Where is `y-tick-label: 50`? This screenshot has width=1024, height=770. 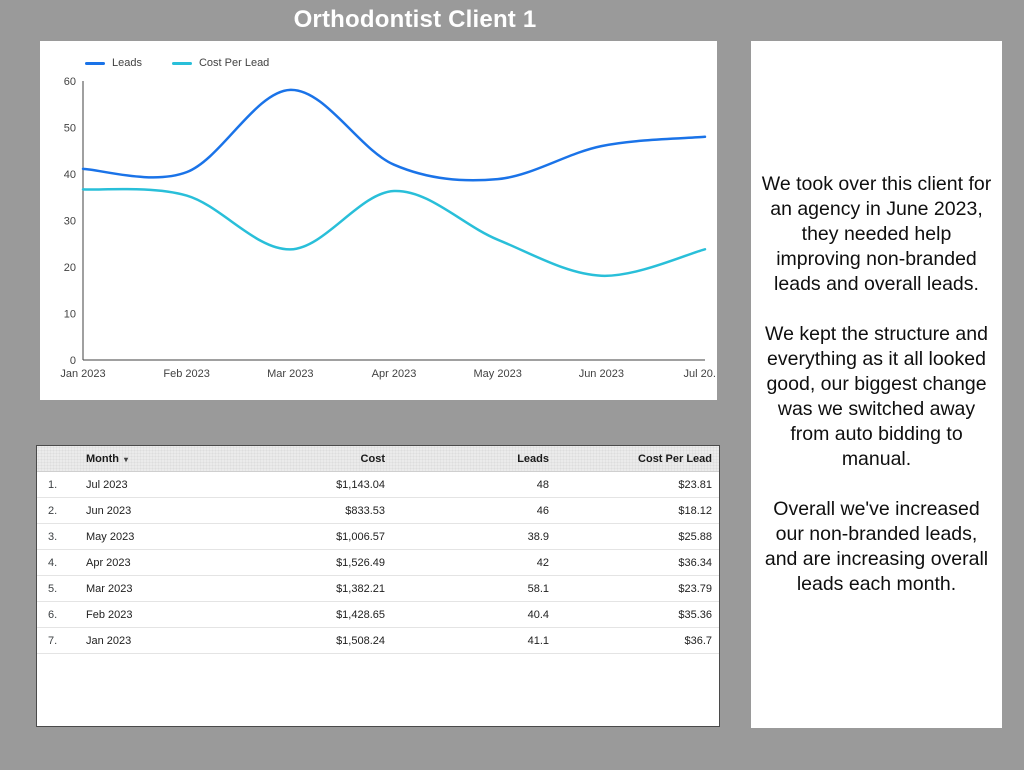
y-tick-label: 50 is located at coordinates (70, 129).